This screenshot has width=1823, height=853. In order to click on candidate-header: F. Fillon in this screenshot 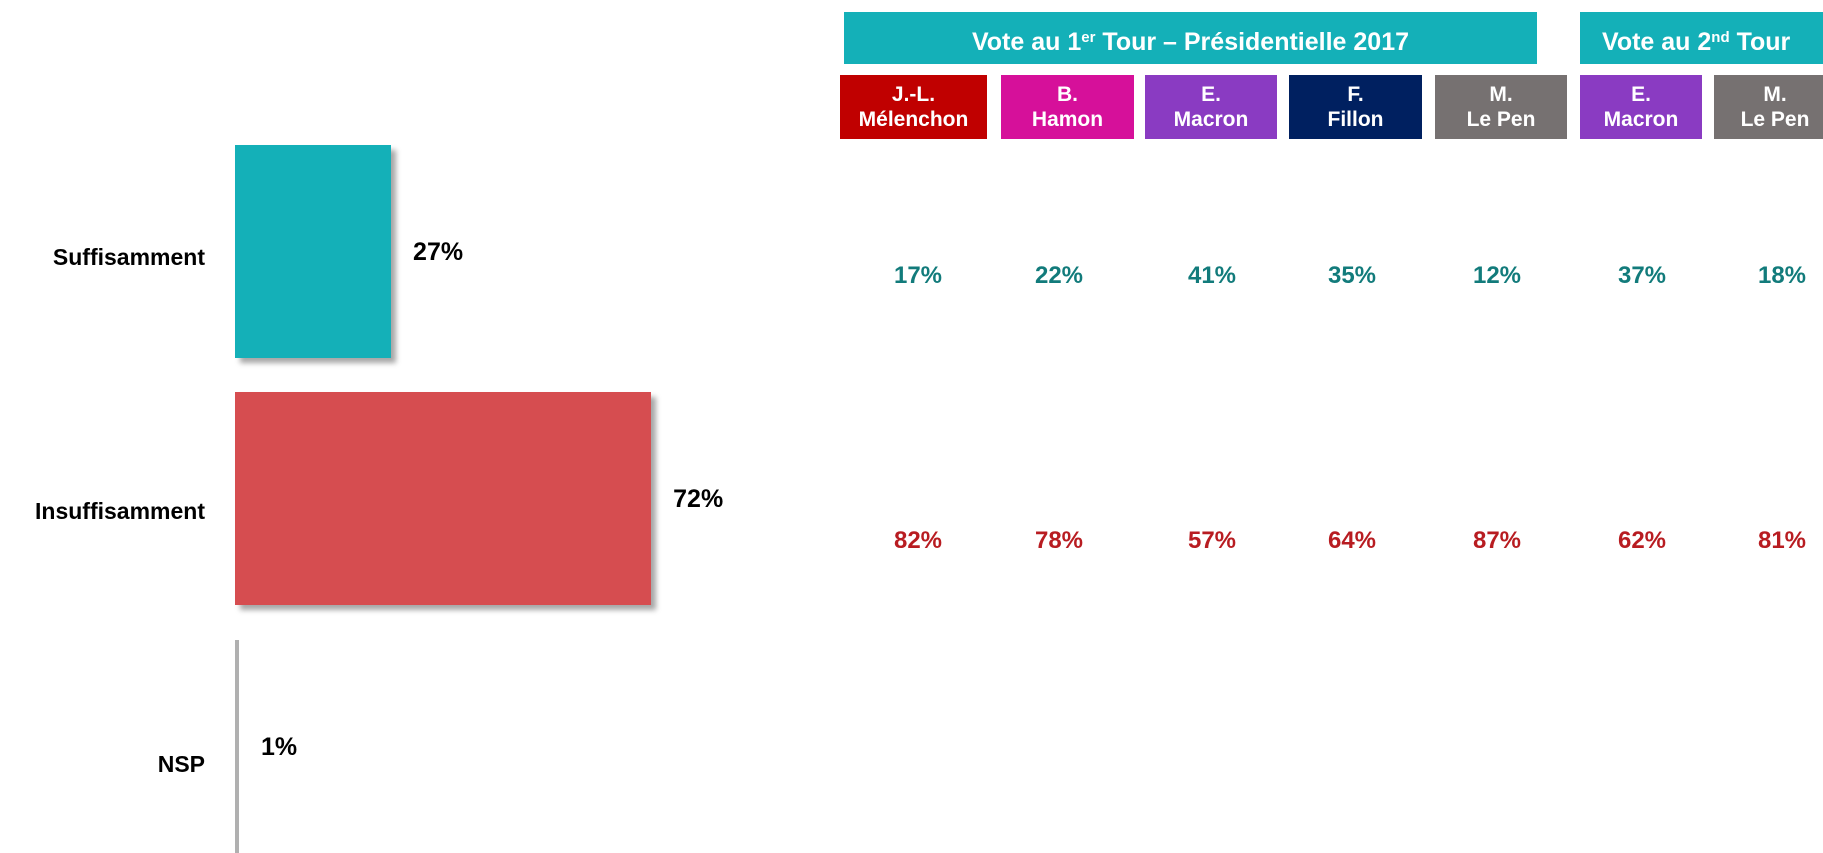, I will do `click(1355, 107)`.